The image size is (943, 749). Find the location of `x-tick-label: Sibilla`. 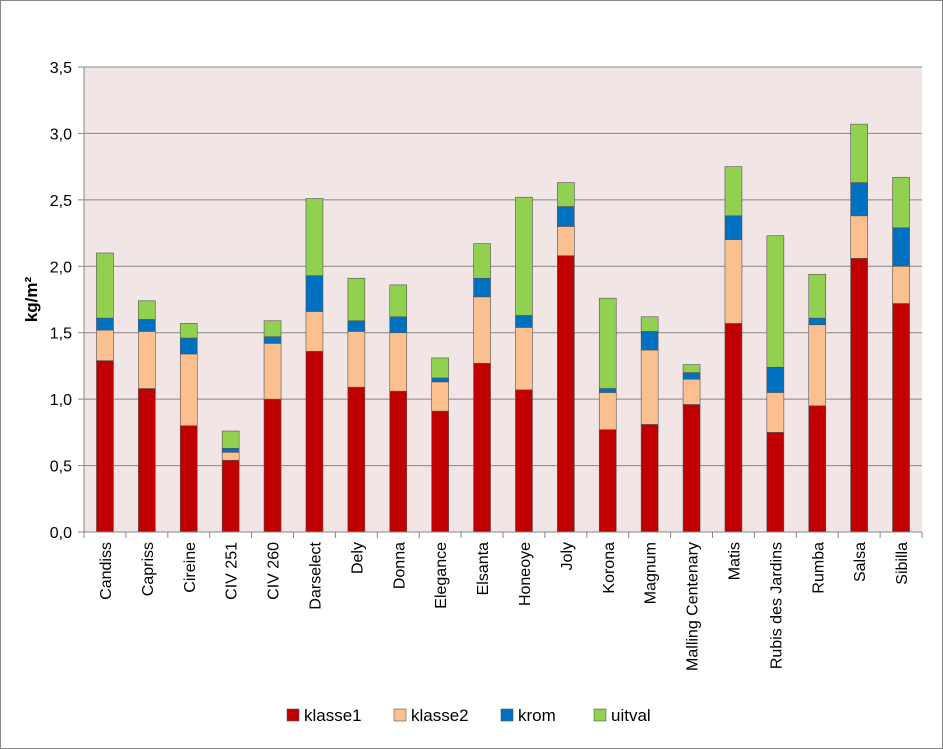

x-tick-label: Sibilla is located at coordinates (902, 563).